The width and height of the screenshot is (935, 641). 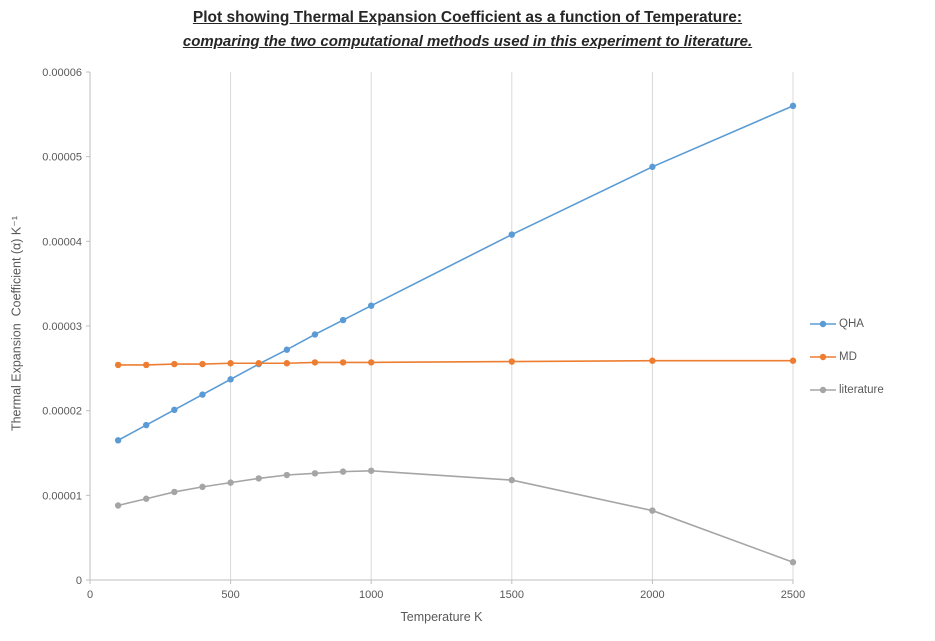 I want to click on series-line-MD, so click(x=455, y=362).